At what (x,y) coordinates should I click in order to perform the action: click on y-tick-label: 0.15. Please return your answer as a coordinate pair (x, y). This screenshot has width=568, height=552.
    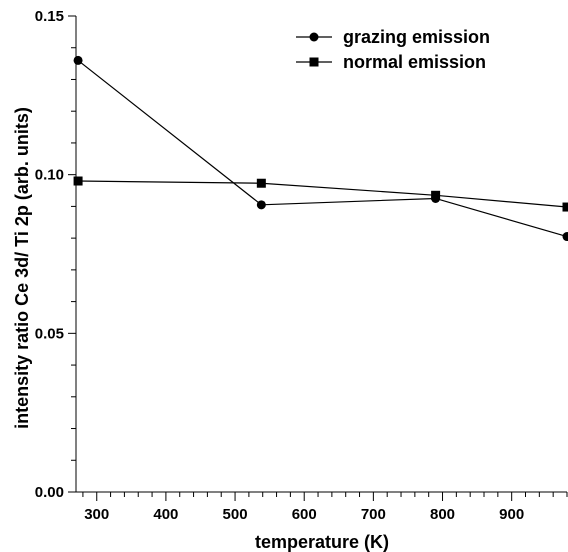
    Looking at the image, I should click on (49, 16).